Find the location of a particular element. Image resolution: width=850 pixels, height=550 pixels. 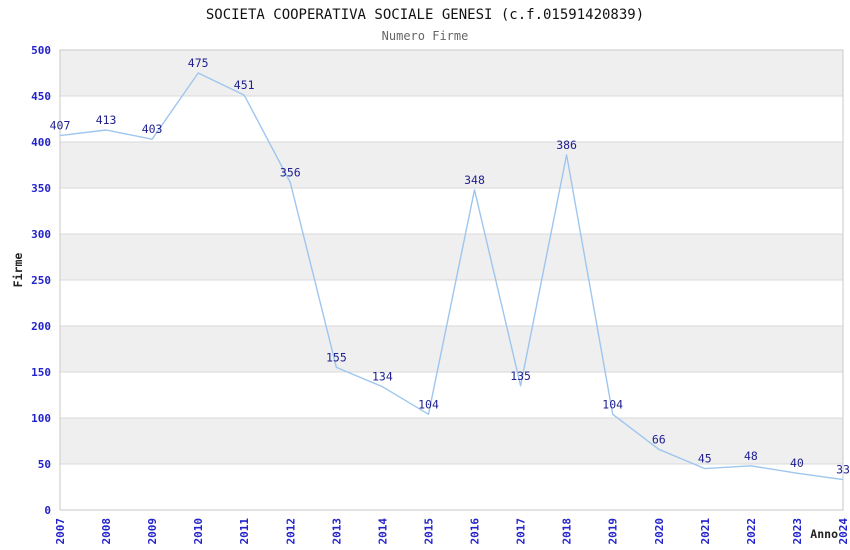

x-tick-label: 2013 is located at coordinates (336, 531).